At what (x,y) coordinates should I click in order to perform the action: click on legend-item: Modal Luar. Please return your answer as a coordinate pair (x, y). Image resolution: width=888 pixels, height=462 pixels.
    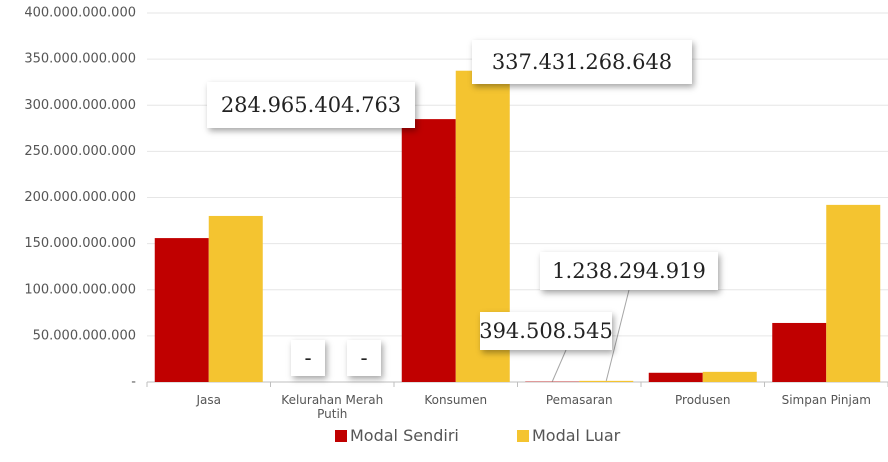
    Looking at the image, I should click on (568, 435).